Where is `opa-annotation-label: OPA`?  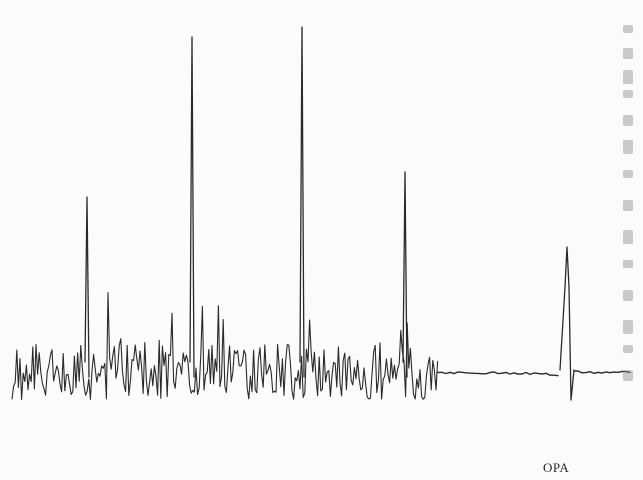
opa-annotation-label: OPA is located at coordinates (556, 467).